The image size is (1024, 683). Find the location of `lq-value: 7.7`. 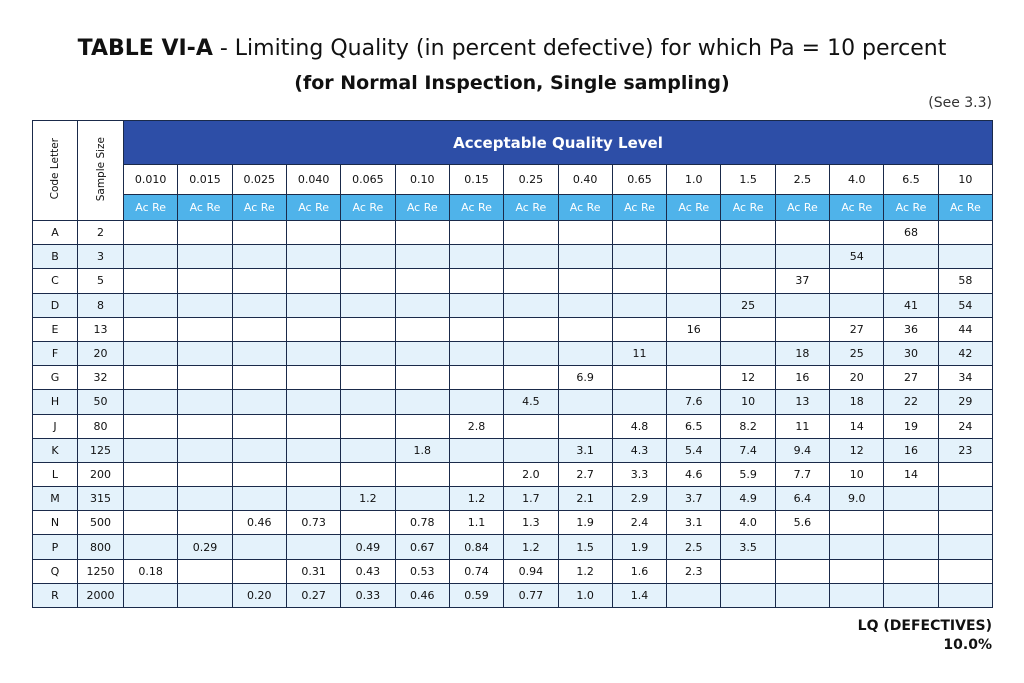

lq-value: 7.7 is located at coordinates (802, 474).